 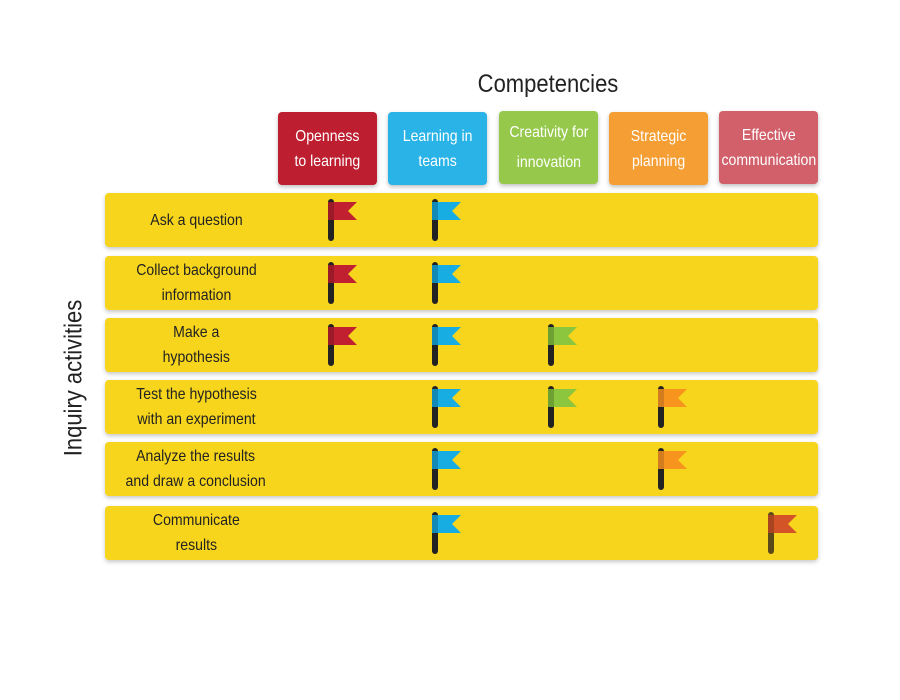 I want to click on activity-label: Communicate, so click(x=196, y=520).